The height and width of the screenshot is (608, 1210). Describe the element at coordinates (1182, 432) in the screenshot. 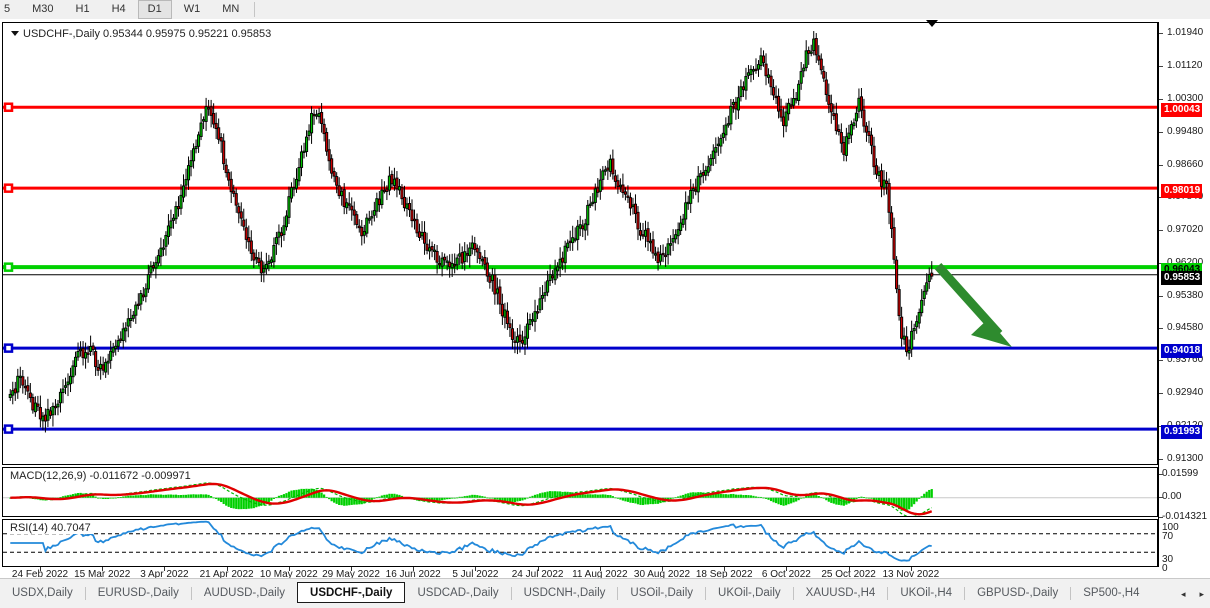

I see `price-level-badge-support: 0.91993` at that location.